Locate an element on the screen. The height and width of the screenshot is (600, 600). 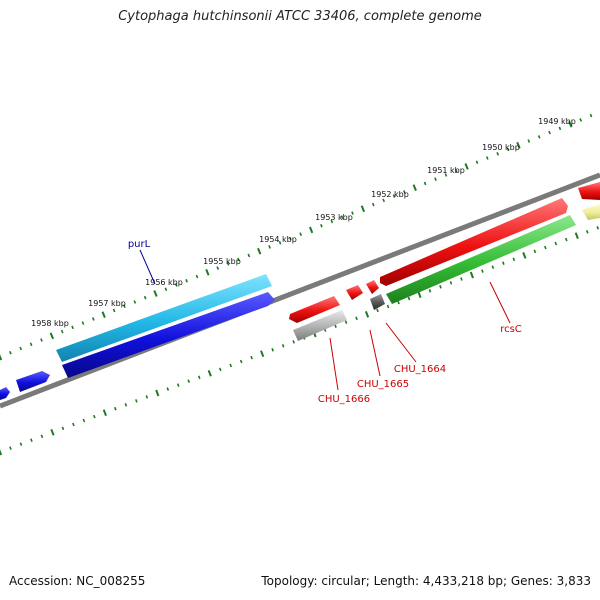
gene-red-edge is located at coordinates (589, 191).